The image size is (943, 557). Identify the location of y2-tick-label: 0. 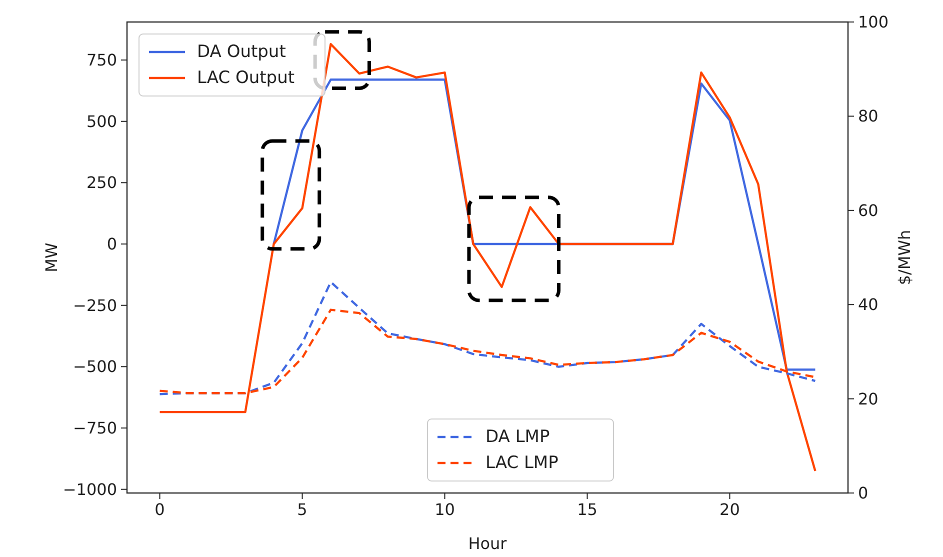
(863, 493).